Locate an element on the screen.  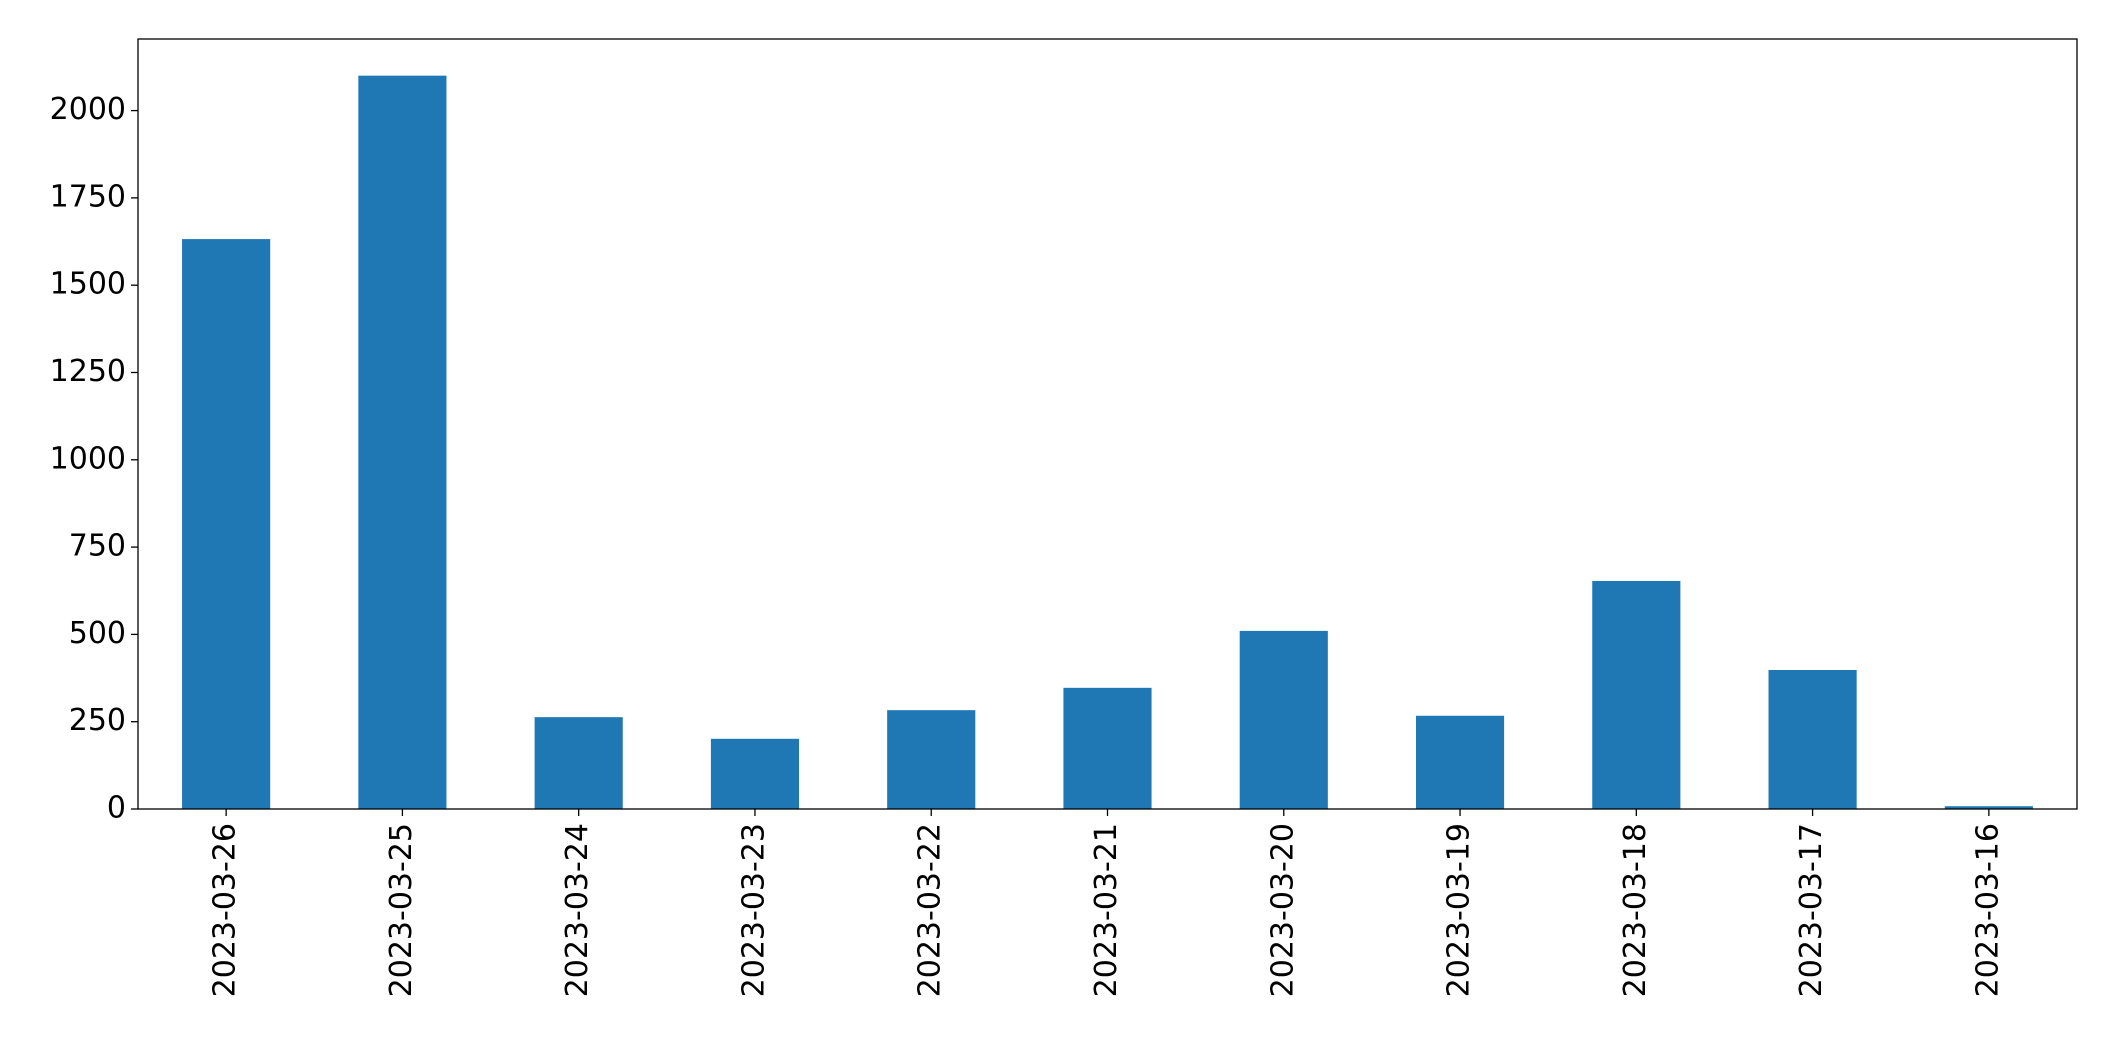
y-tick-label: 2000 is located at coordinates (88, 109).